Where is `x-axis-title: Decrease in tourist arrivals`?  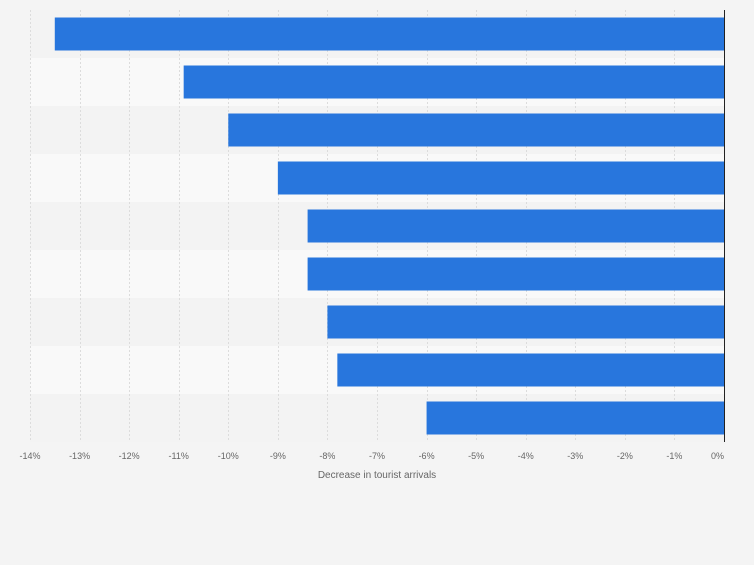
x-axis-title: Decrease in tourist arrivals is located at coordinates (377, 475).